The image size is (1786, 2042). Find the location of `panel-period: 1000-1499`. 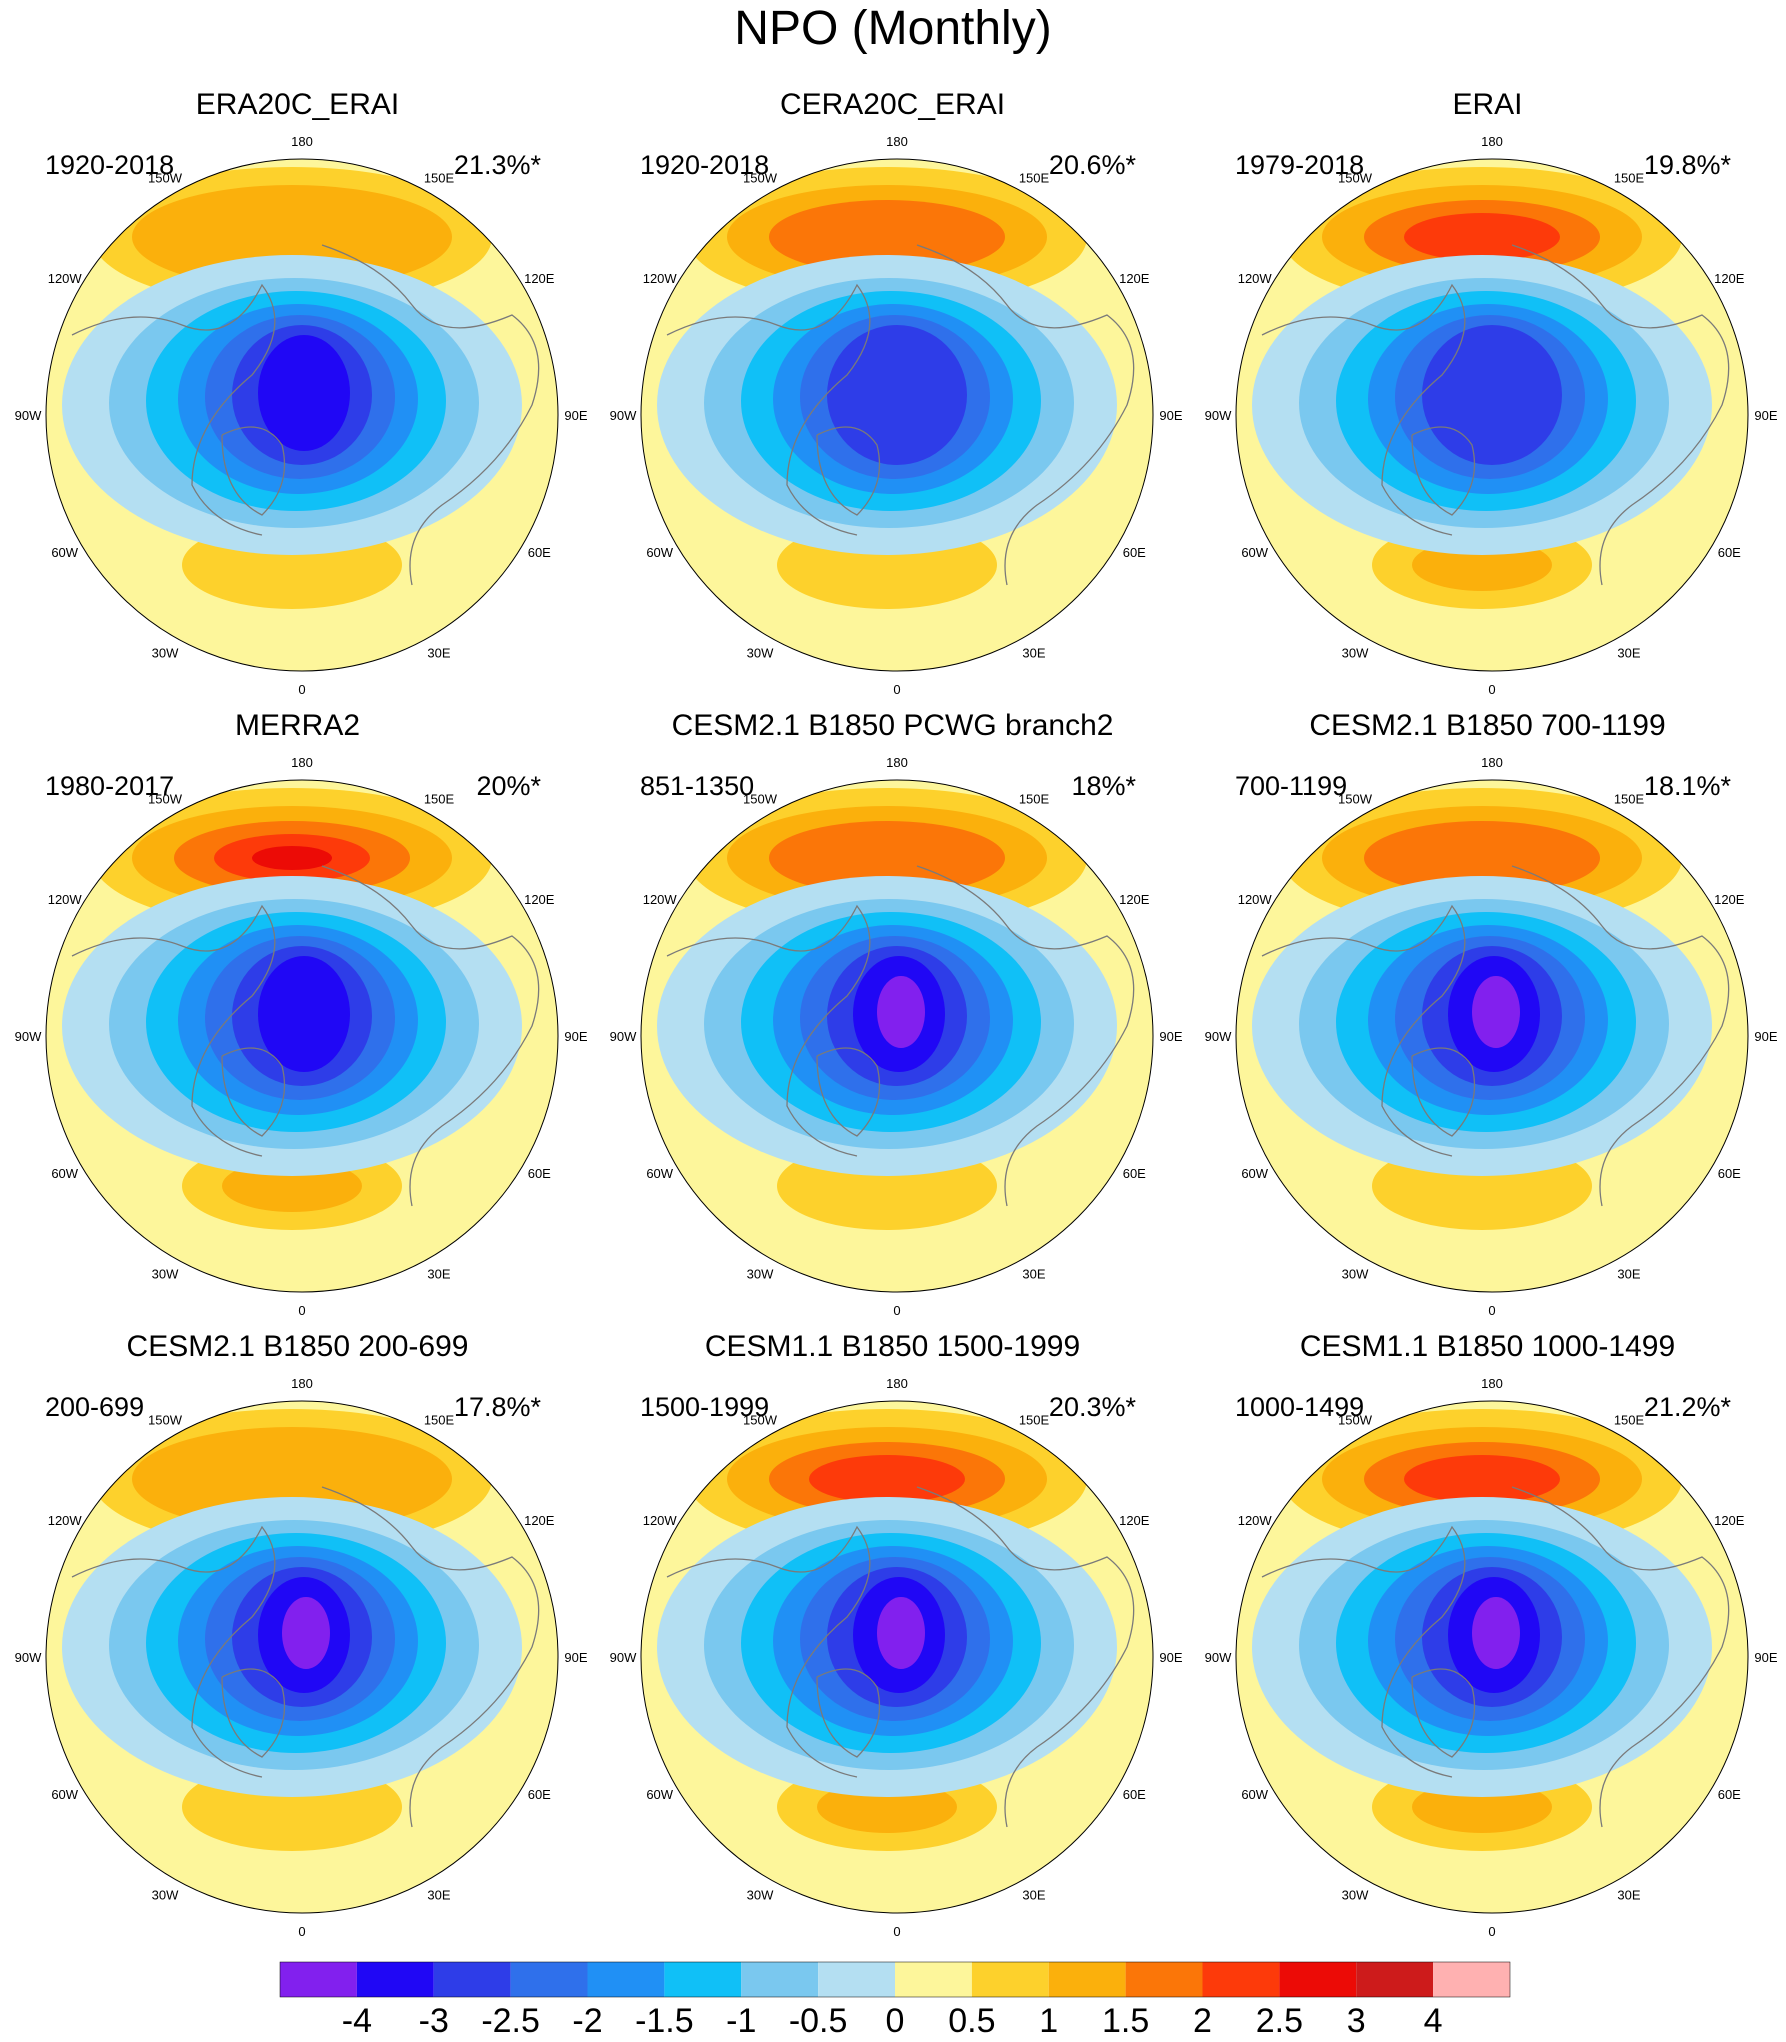

panel-period: 1000-1499 is located at coordinates (1300, 1407).